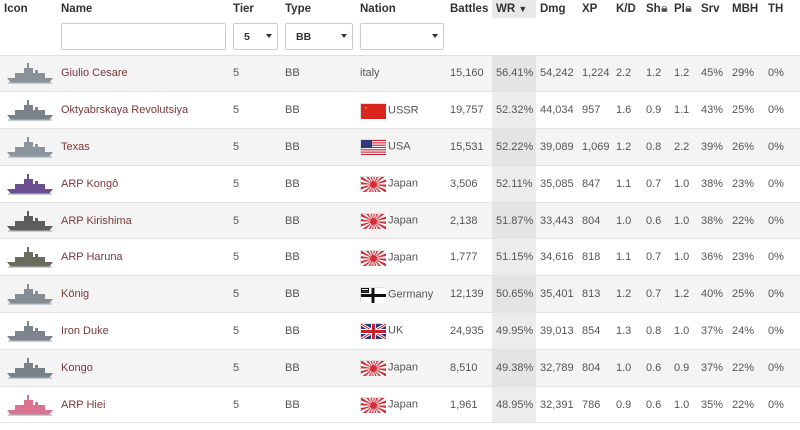 The height and width of the screenshot is (430, 800). I want to click on xp-cell: 1,069, so click(595, 147).